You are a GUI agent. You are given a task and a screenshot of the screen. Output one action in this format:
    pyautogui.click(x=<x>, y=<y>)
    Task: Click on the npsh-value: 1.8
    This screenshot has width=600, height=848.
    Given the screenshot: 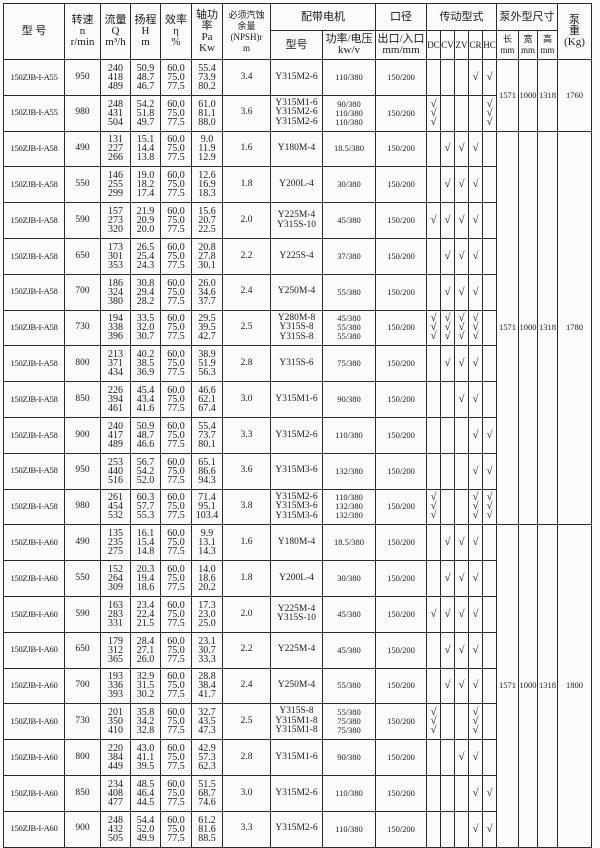 What is the action you would take?
    pyautogui.click(x=246, y=185)
    